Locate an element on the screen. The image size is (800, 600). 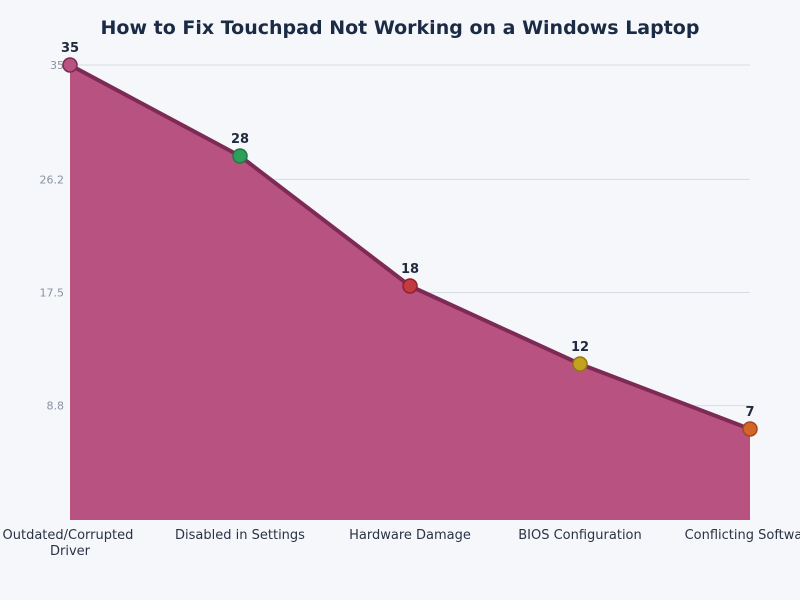
data-label: 7 is located at coordinates (749, 412).